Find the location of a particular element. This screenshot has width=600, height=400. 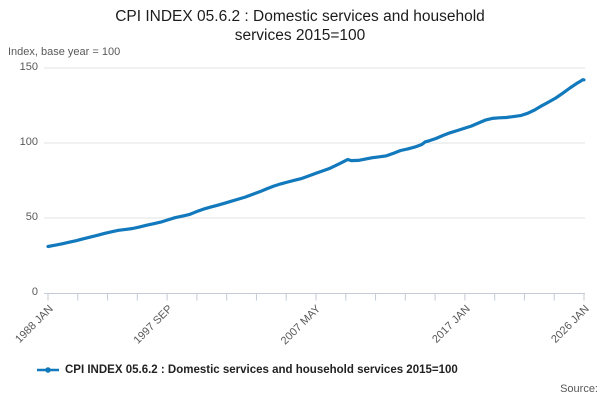

legend-line-marker is located at coordinates (48, 370).